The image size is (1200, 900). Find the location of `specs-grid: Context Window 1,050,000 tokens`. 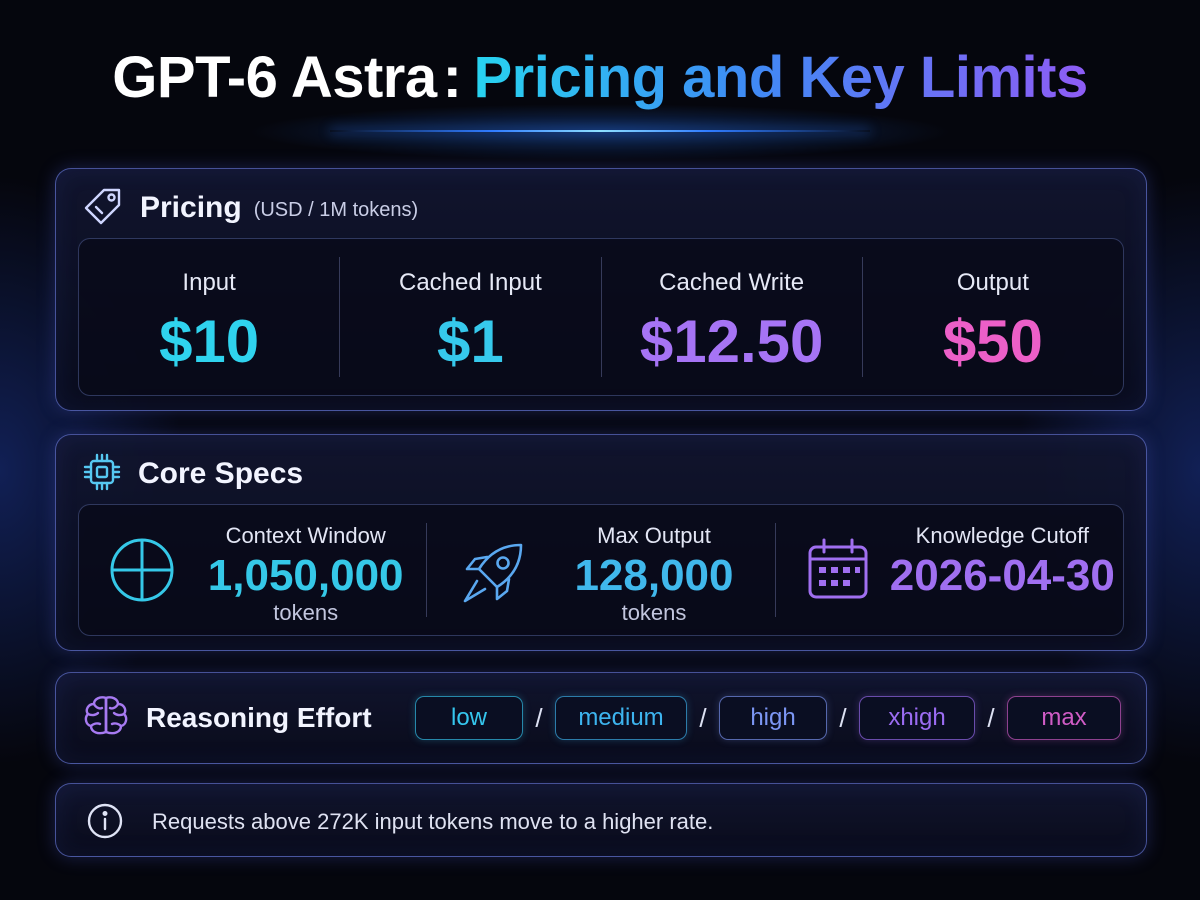

specs-grid: Context Window 1,050,000 tokens is located at coordinates (601, 570).